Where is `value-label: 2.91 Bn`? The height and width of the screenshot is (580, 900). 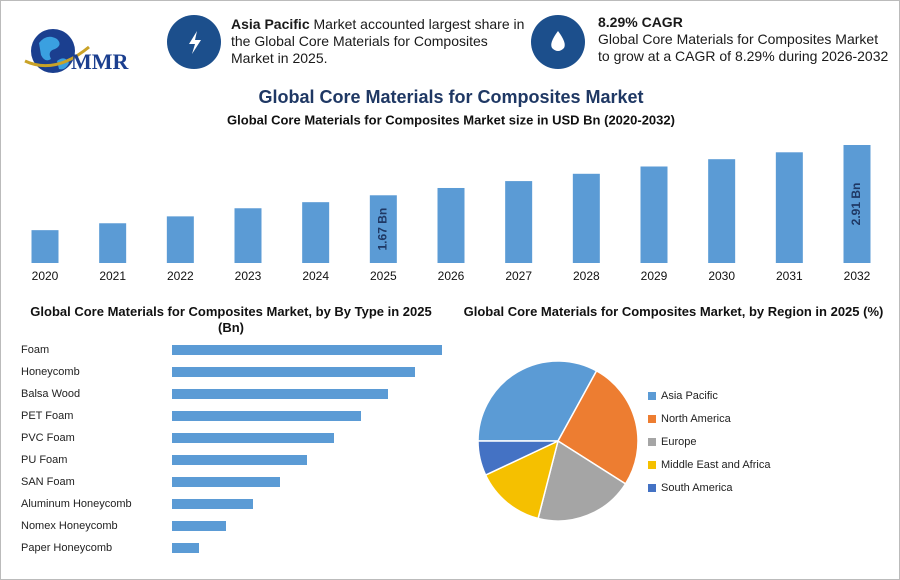
value-label: 2.91 Bn is located at coordinates (856, 204).